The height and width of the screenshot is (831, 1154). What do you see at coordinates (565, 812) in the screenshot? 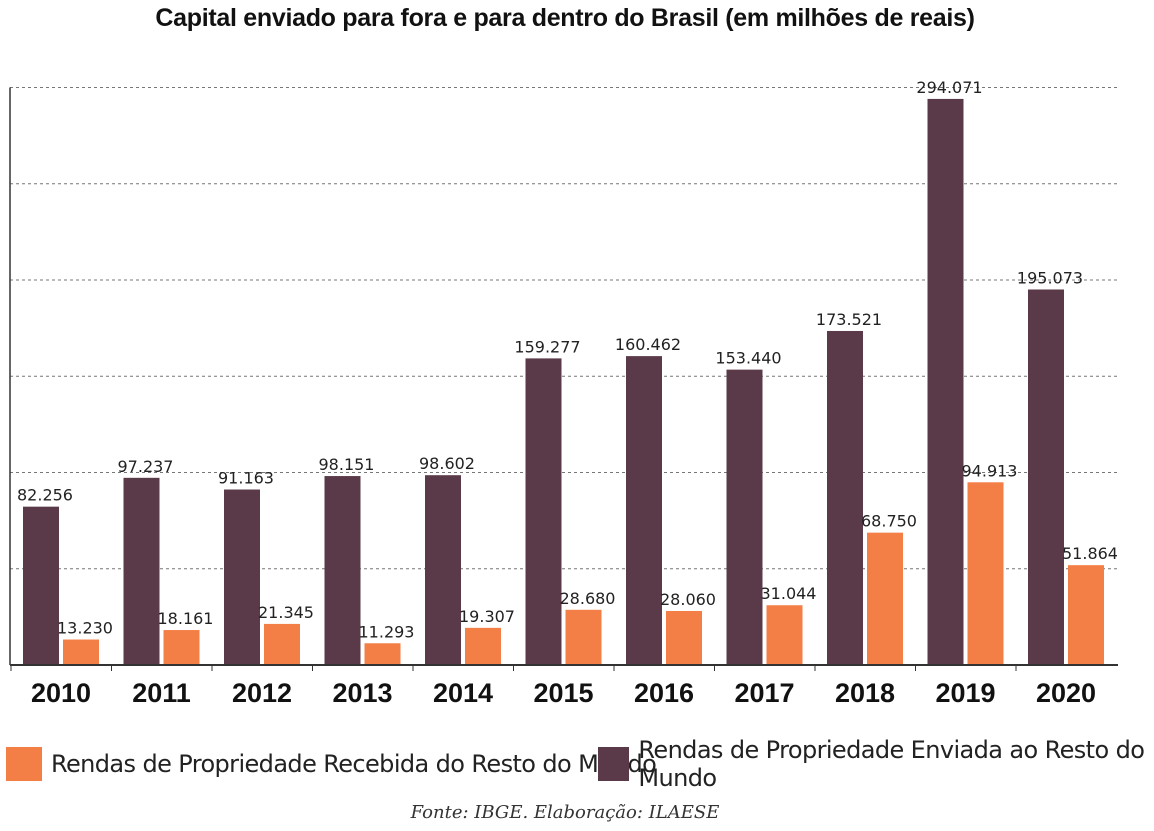
I see `source-note: Fonte: IBGE. Elaboração: ILAESE` at bounding box center [565, 812].